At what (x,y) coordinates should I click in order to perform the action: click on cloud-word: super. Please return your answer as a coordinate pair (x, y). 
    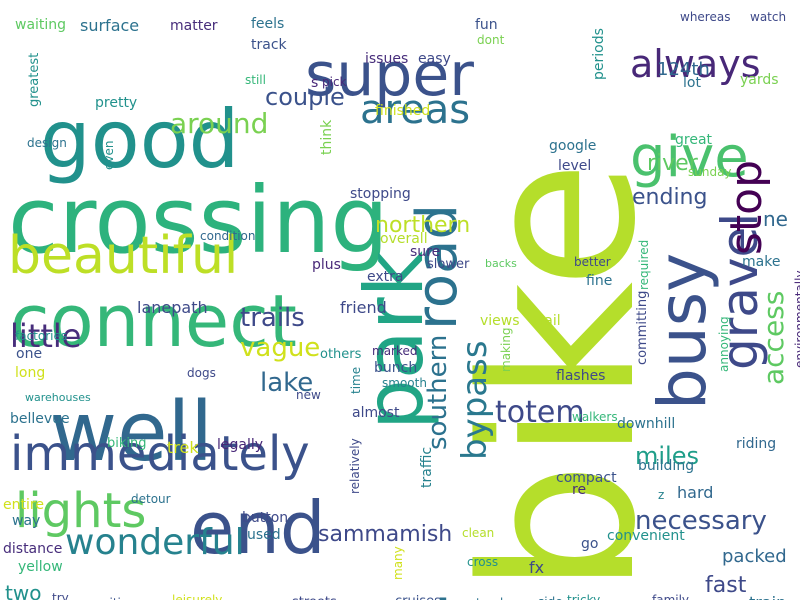
    Looking at the image, I should click on (389, 75).